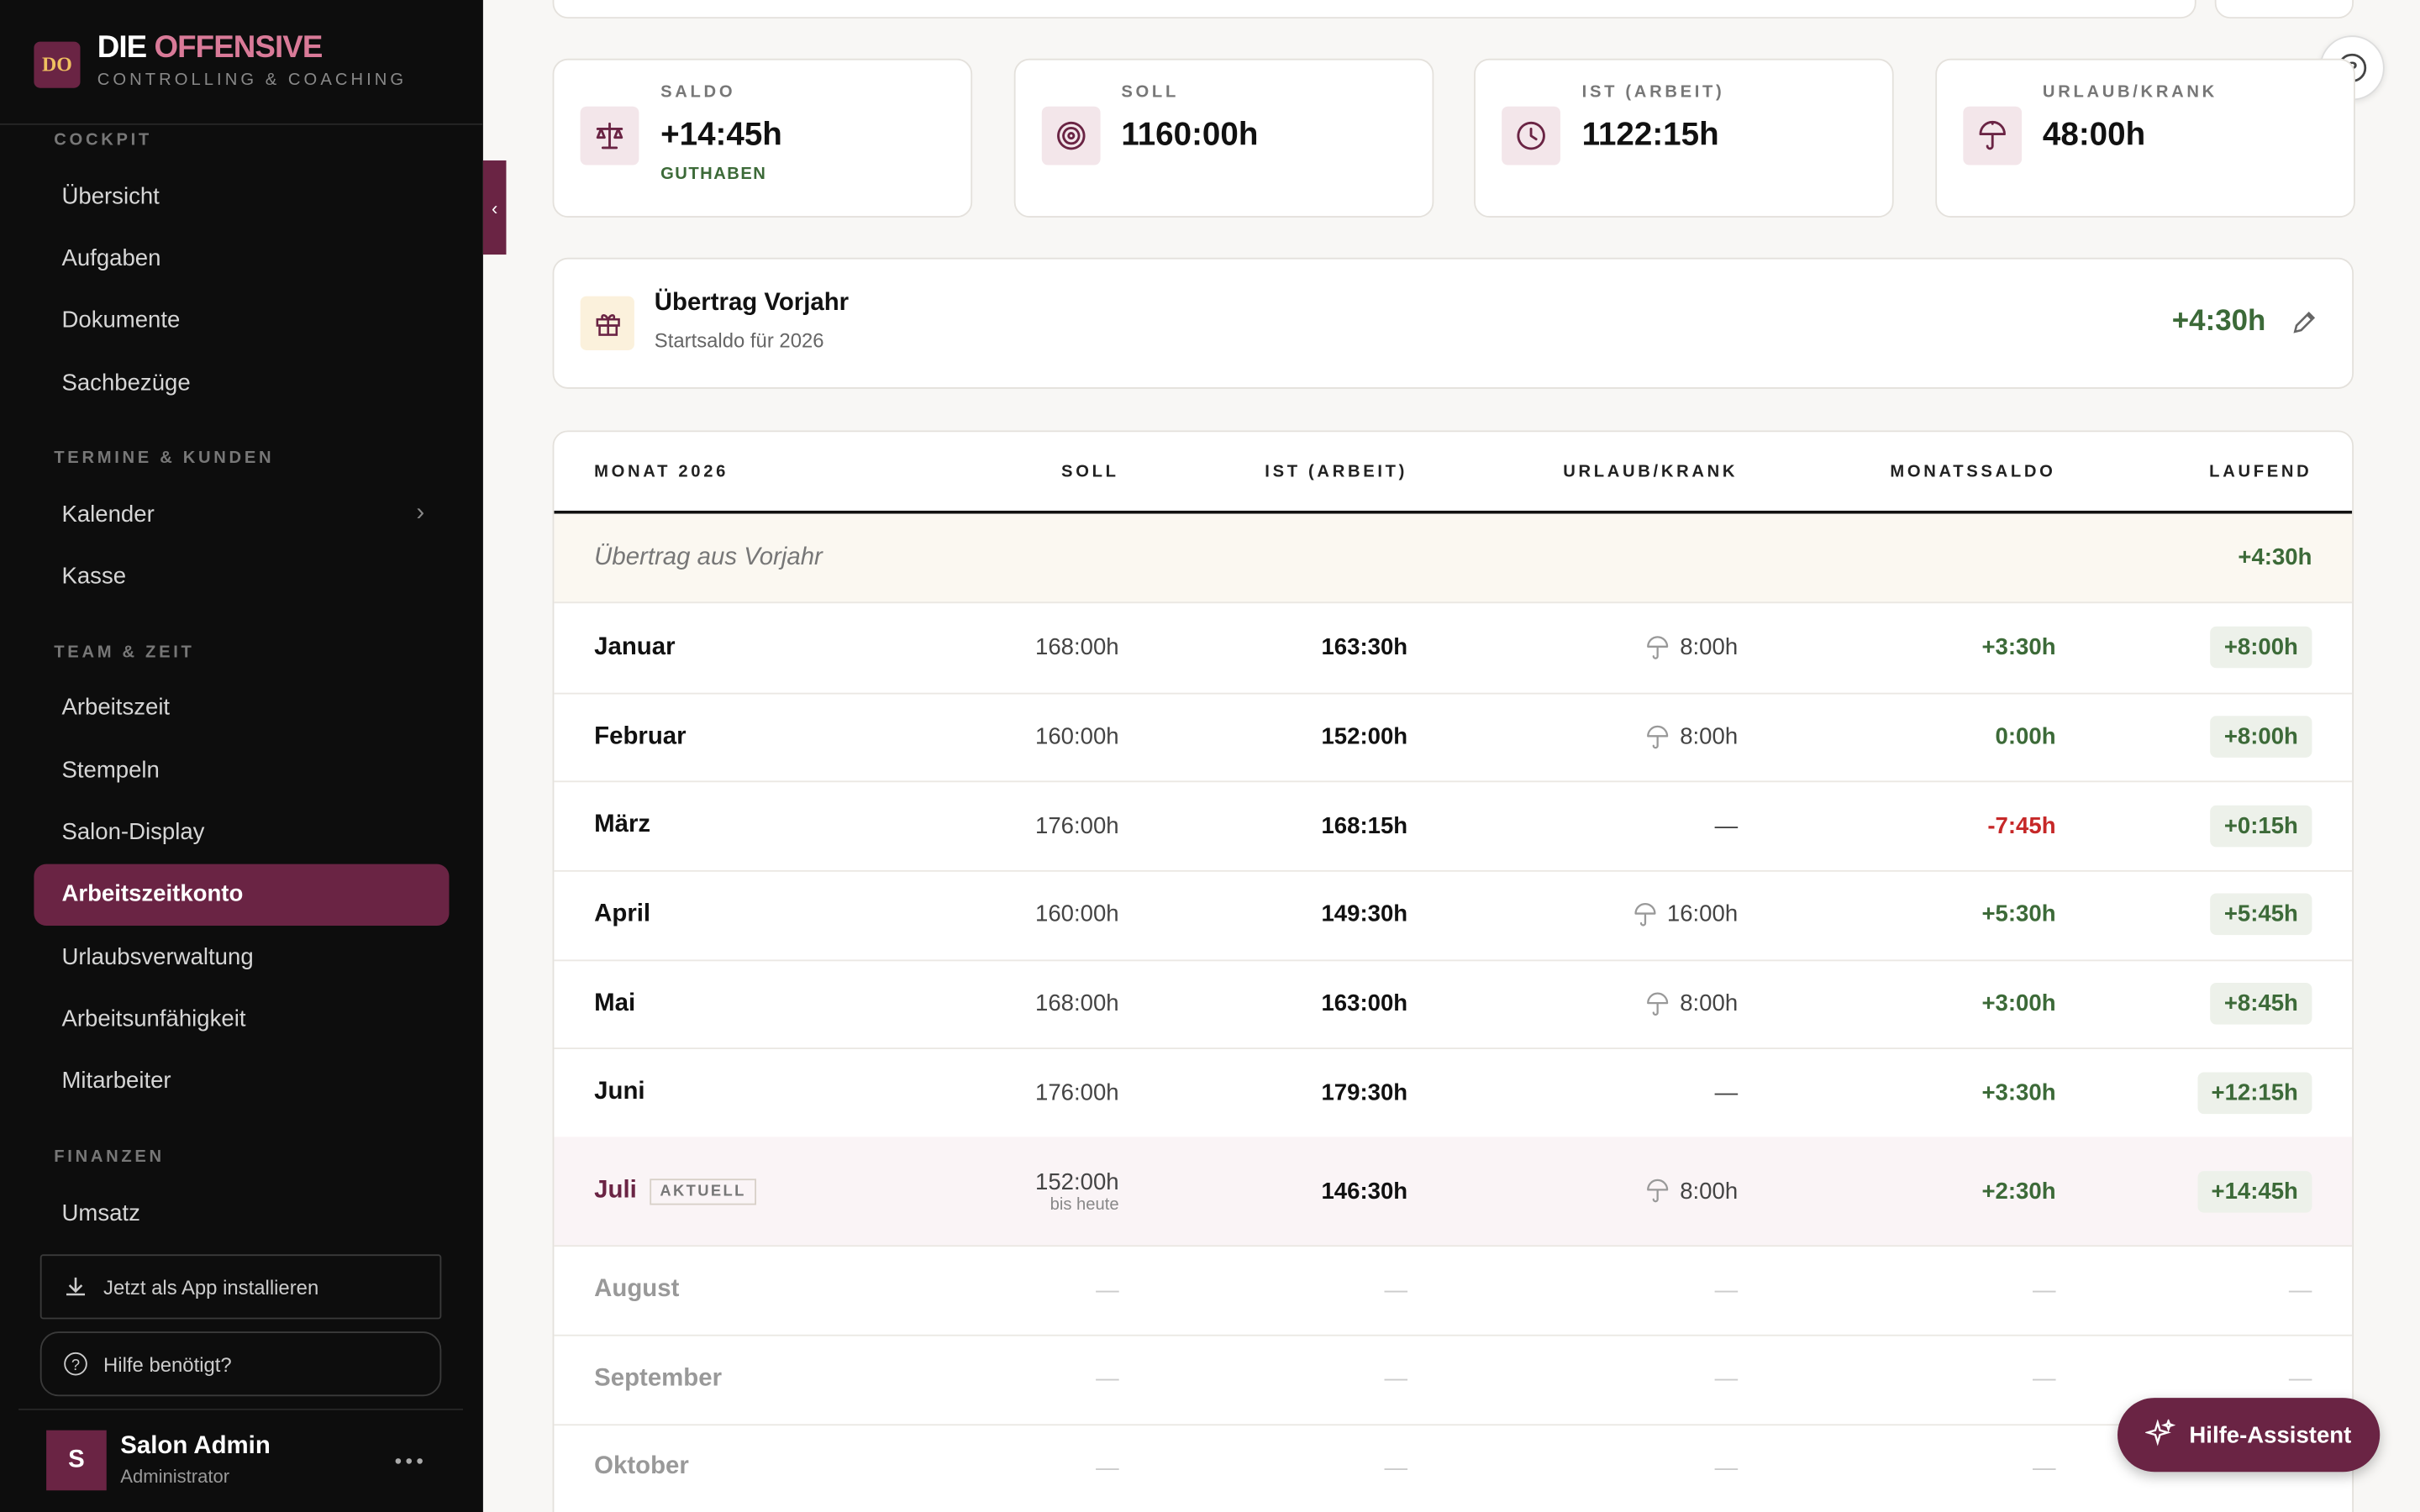 The width and height of the screenshot is (2420, 1512). I want to click on nav-label: Arbeitszeitkonto, so click(153, 894).